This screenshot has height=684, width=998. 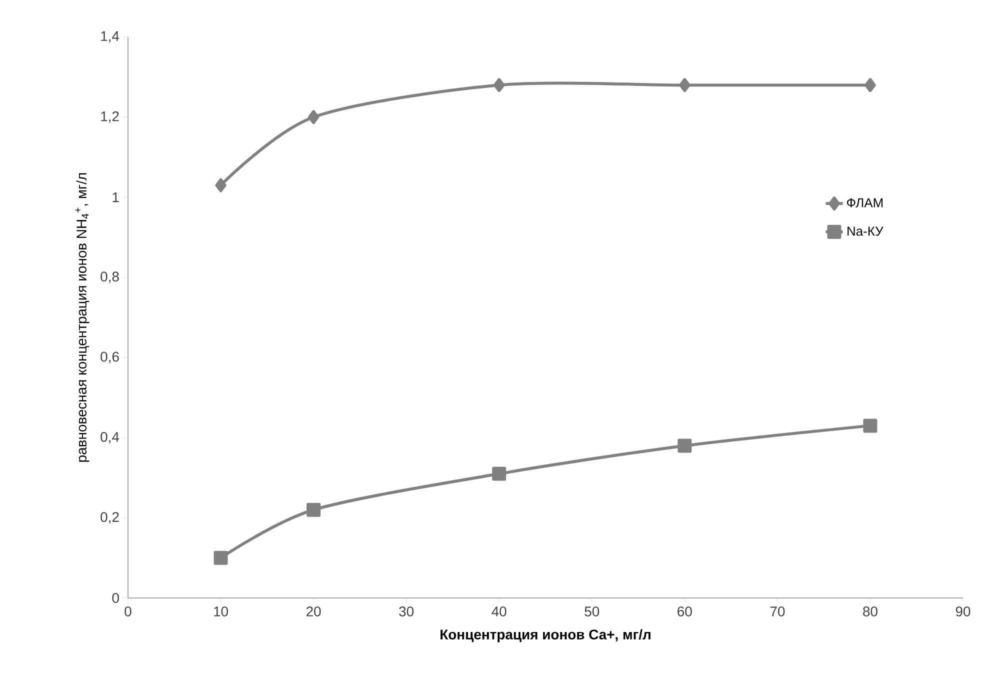 I want to click on legend-label: Na-КУ, so click(x=866, y=231).